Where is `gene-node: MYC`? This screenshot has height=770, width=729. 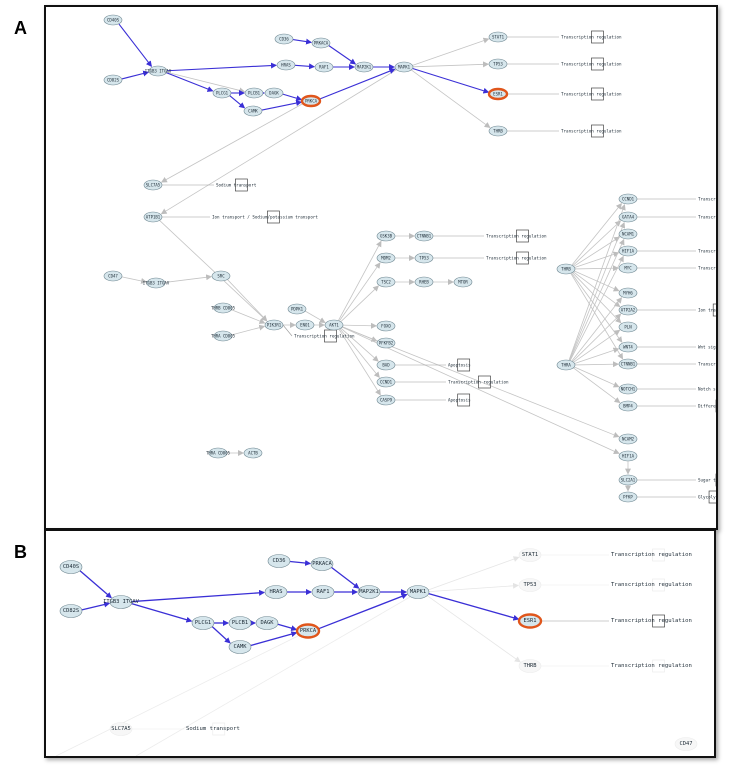 gene-node: MYC is located at coordinates (628, 268).